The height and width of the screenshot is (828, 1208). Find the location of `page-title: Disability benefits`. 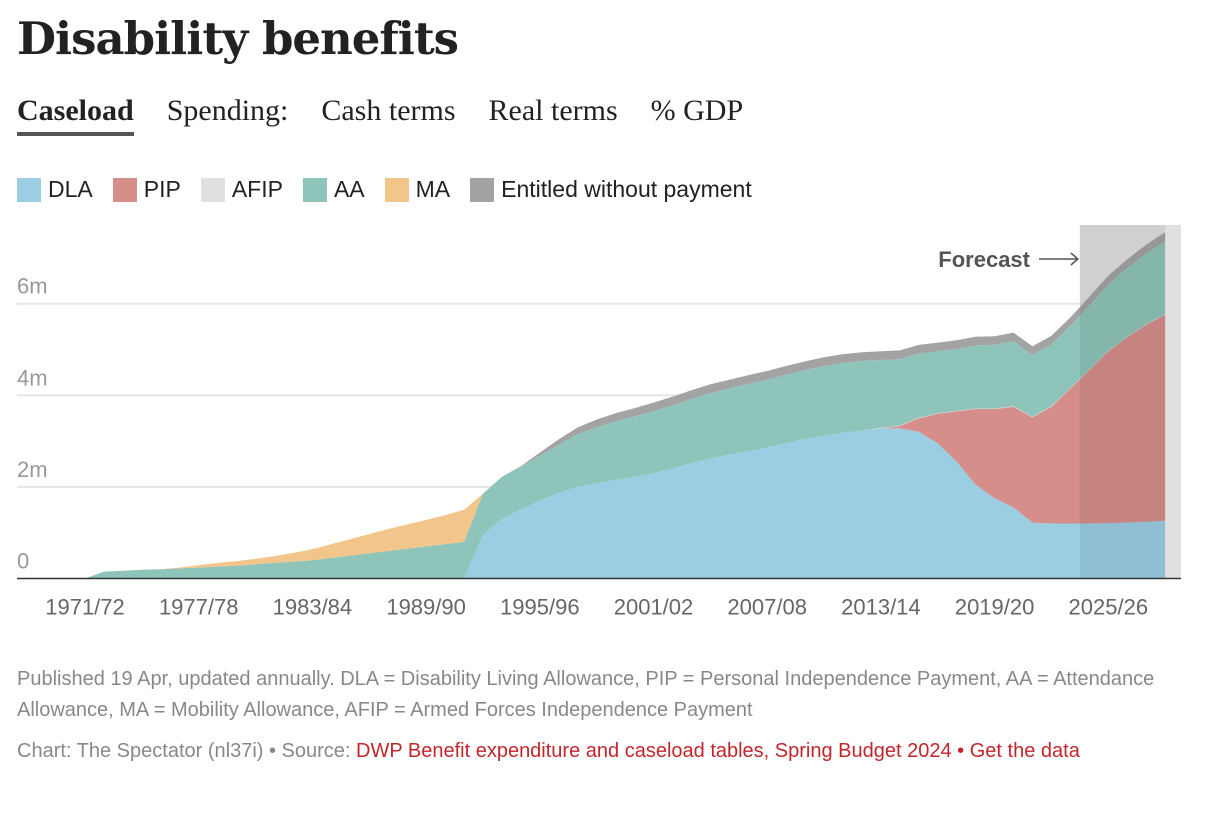

page-title: Disability benefits is located at coordinates (238, 38).